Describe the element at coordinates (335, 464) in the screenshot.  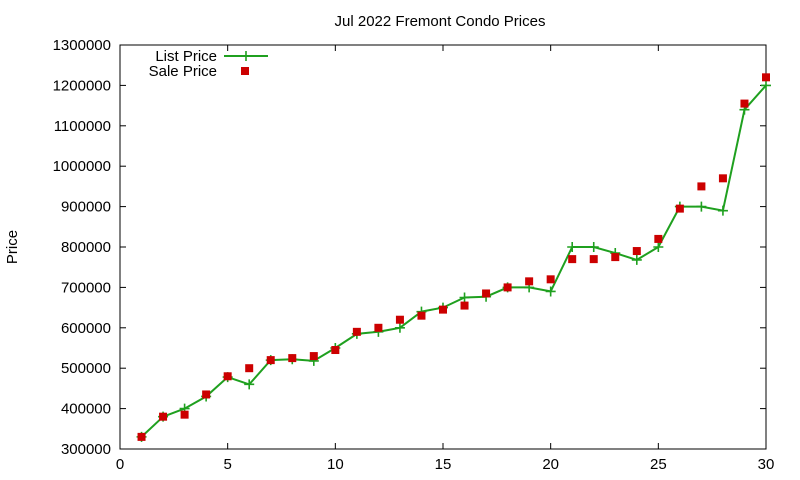
I see `x-tick-label: 10` at that location.